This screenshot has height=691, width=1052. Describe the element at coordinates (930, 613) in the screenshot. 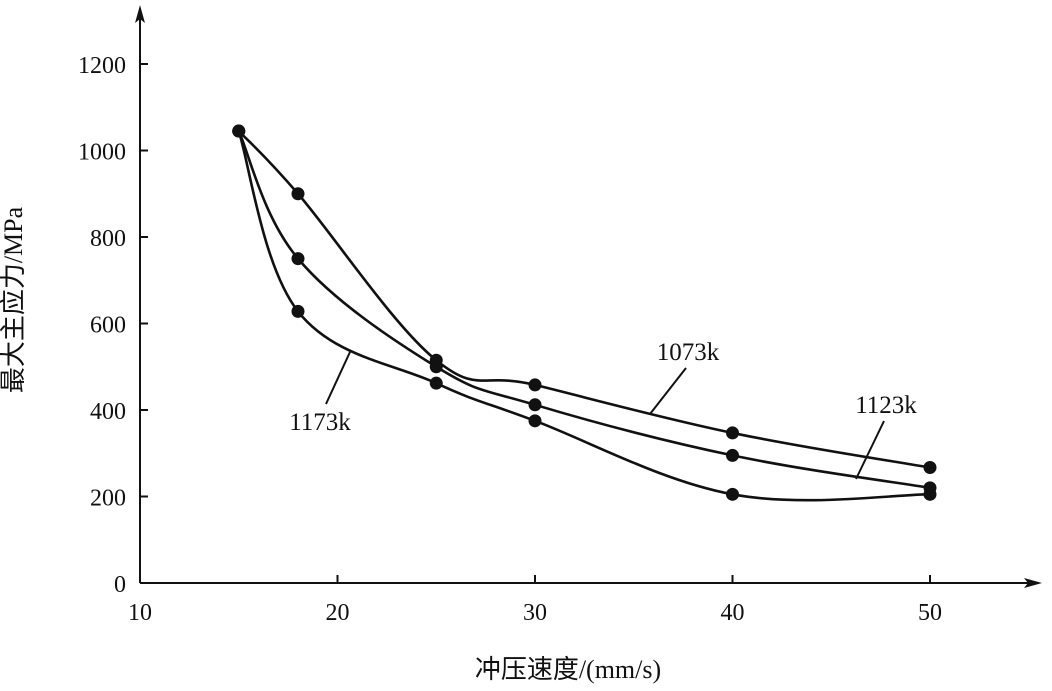

I see `x-tick-label: 50` at that location.